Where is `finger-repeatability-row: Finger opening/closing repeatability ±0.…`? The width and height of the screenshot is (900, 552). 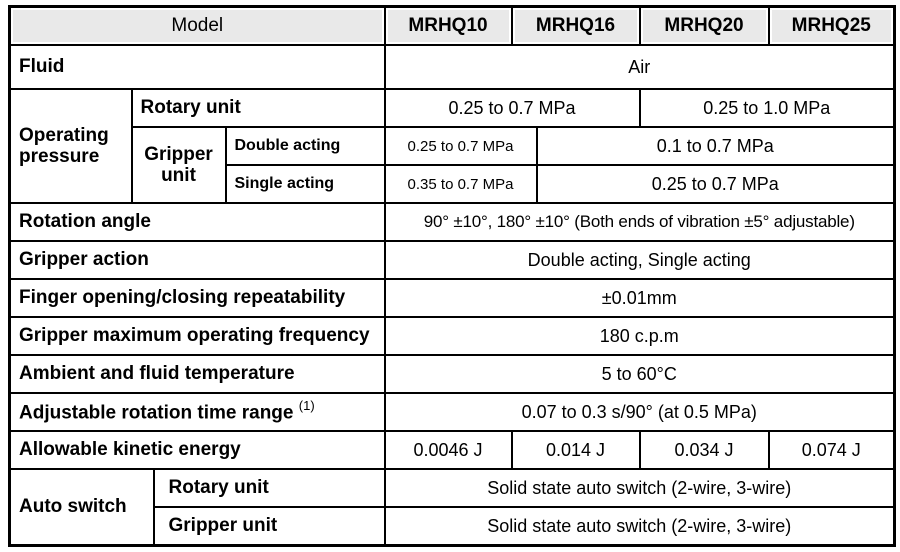
finger-repeatability-row: Finger opening/closing repeatability ±0.… is located at coordinates (452, 298).